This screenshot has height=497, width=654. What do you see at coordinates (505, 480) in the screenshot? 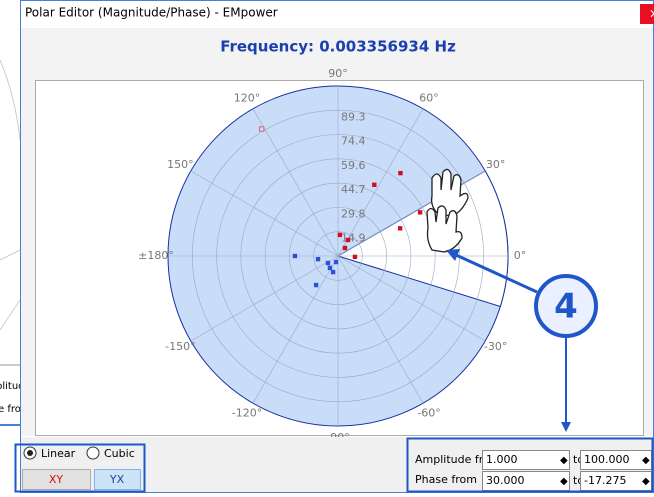
I see `input-text: 30.000` at bounding box center [505, 480].